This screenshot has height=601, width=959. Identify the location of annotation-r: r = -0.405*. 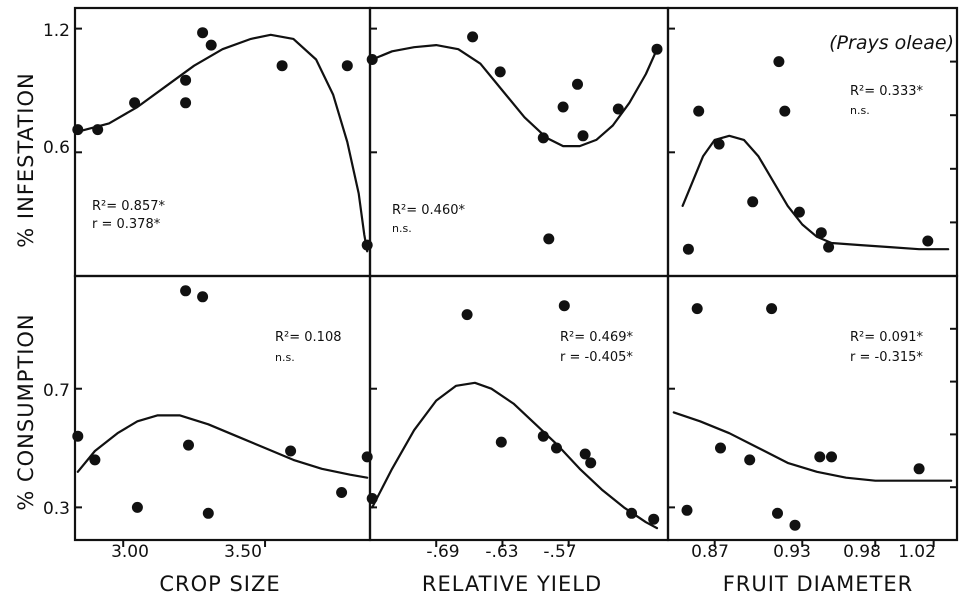
(596, 357).